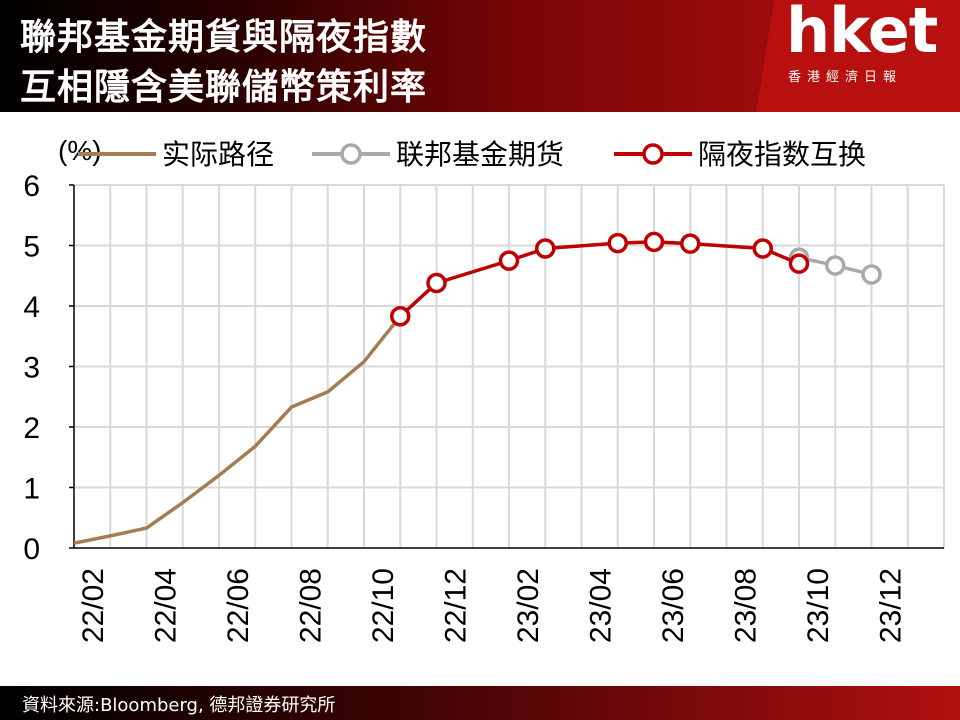 This screenshot has height=720, width=960. I want to click on x-tick-label: 23/02, so click(528, 605).